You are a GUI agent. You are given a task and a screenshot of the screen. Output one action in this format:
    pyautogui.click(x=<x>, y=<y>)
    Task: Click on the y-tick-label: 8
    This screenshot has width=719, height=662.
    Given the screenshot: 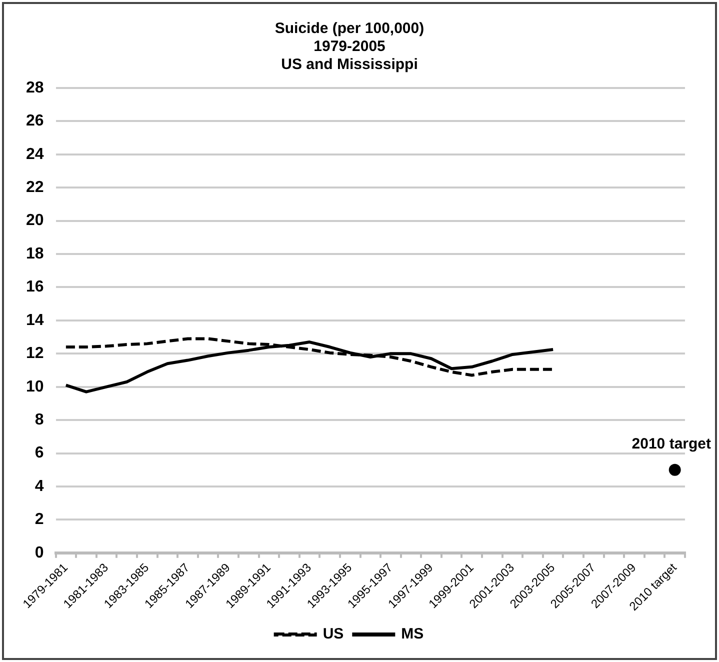 What is the action you would take?
    pyautogui.click(x=39, y=419)
    